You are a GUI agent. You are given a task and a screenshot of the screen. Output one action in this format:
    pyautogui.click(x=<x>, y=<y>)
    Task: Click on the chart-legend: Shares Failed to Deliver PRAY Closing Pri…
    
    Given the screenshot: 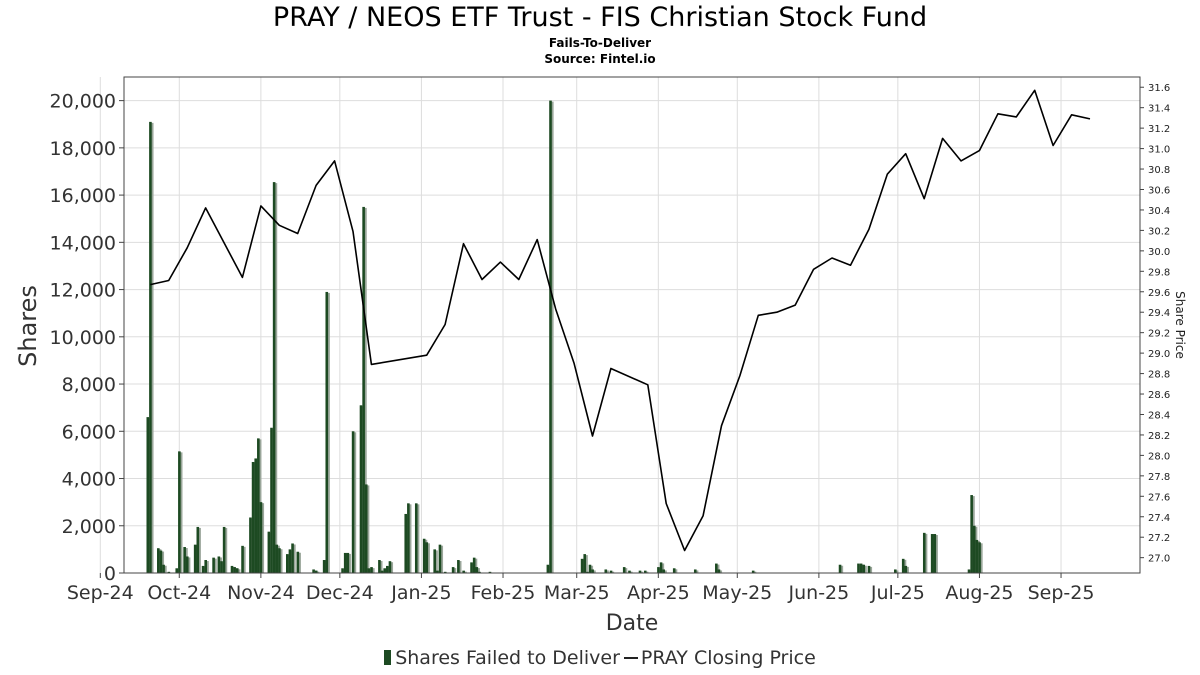 What is the action you would take?
    pyautogui.click(x=600, y=658)
    